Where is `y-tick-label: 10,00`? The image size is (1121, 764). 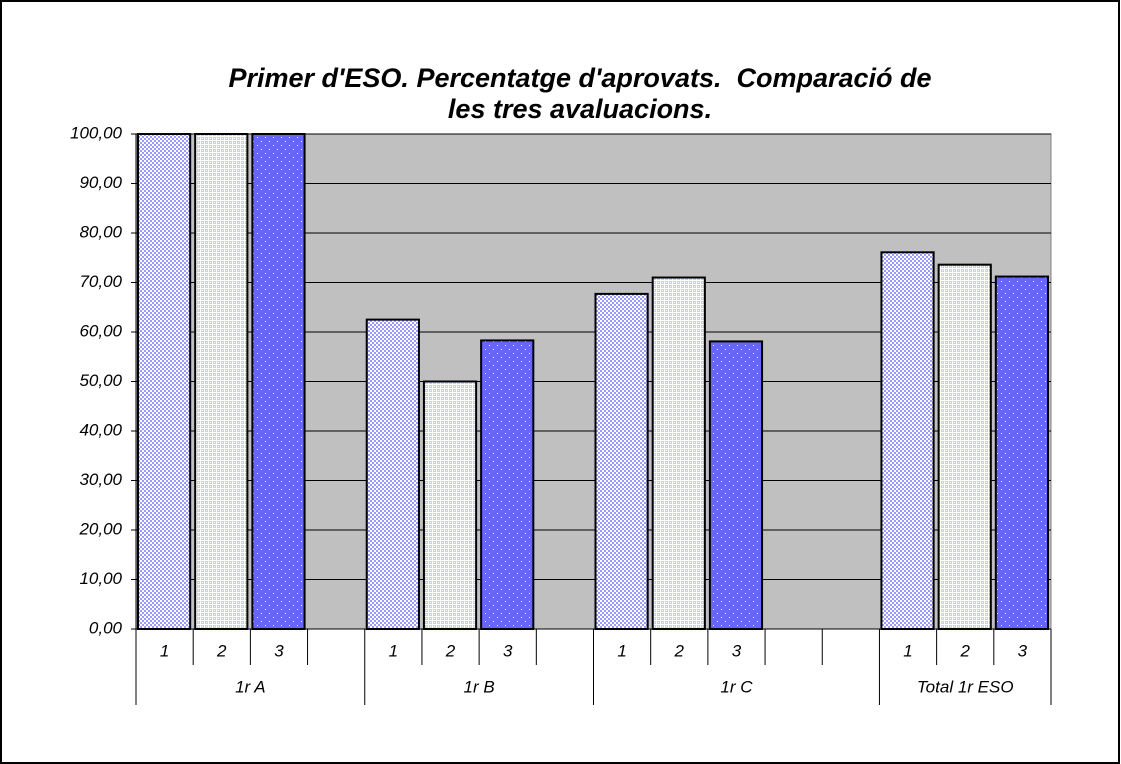 y-tick-label: 10,00 is located at coordinates (100, 578).